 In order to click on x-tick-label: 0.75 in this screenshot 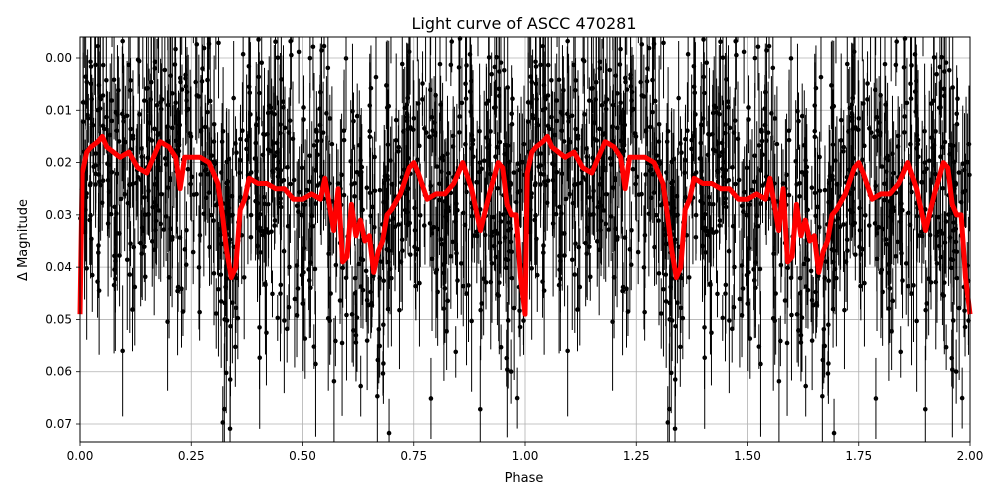, I will do `click(413, 456)`.